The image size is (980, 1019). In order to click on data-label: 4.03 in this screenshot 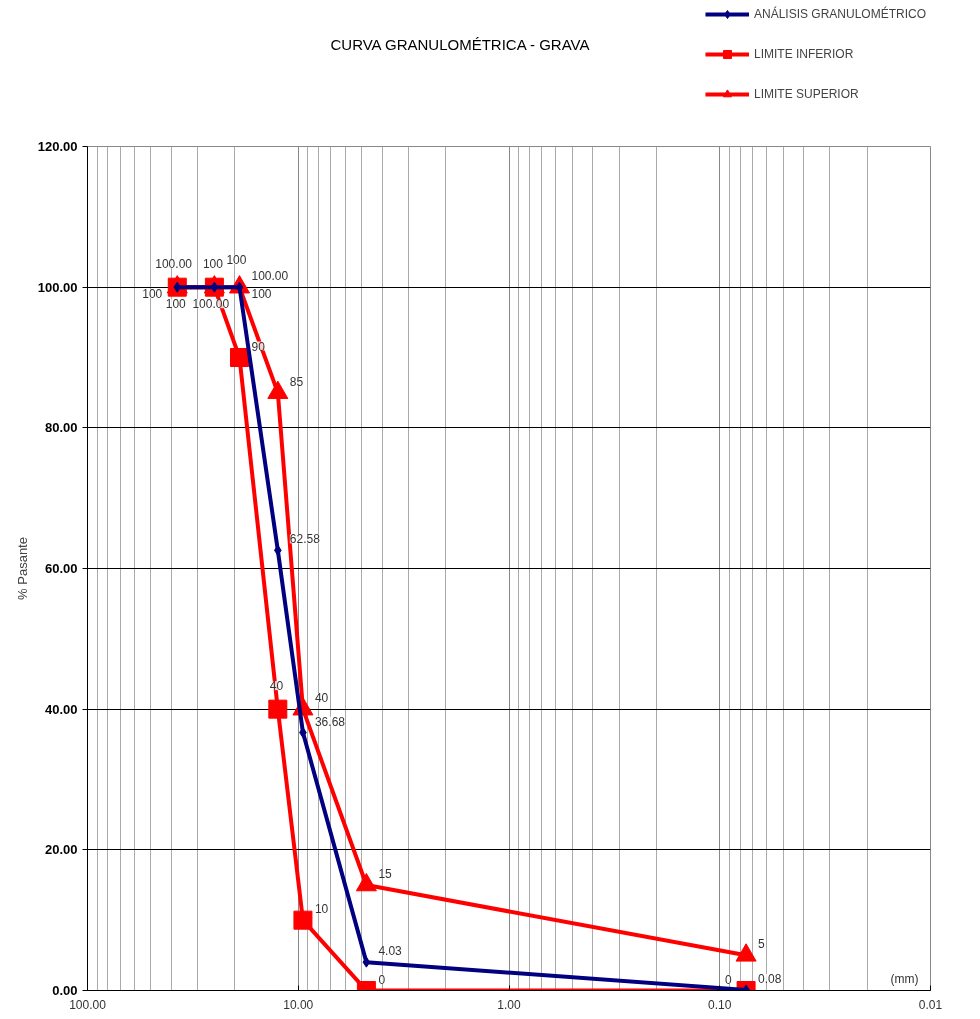, I will do `click(390, 951)`.